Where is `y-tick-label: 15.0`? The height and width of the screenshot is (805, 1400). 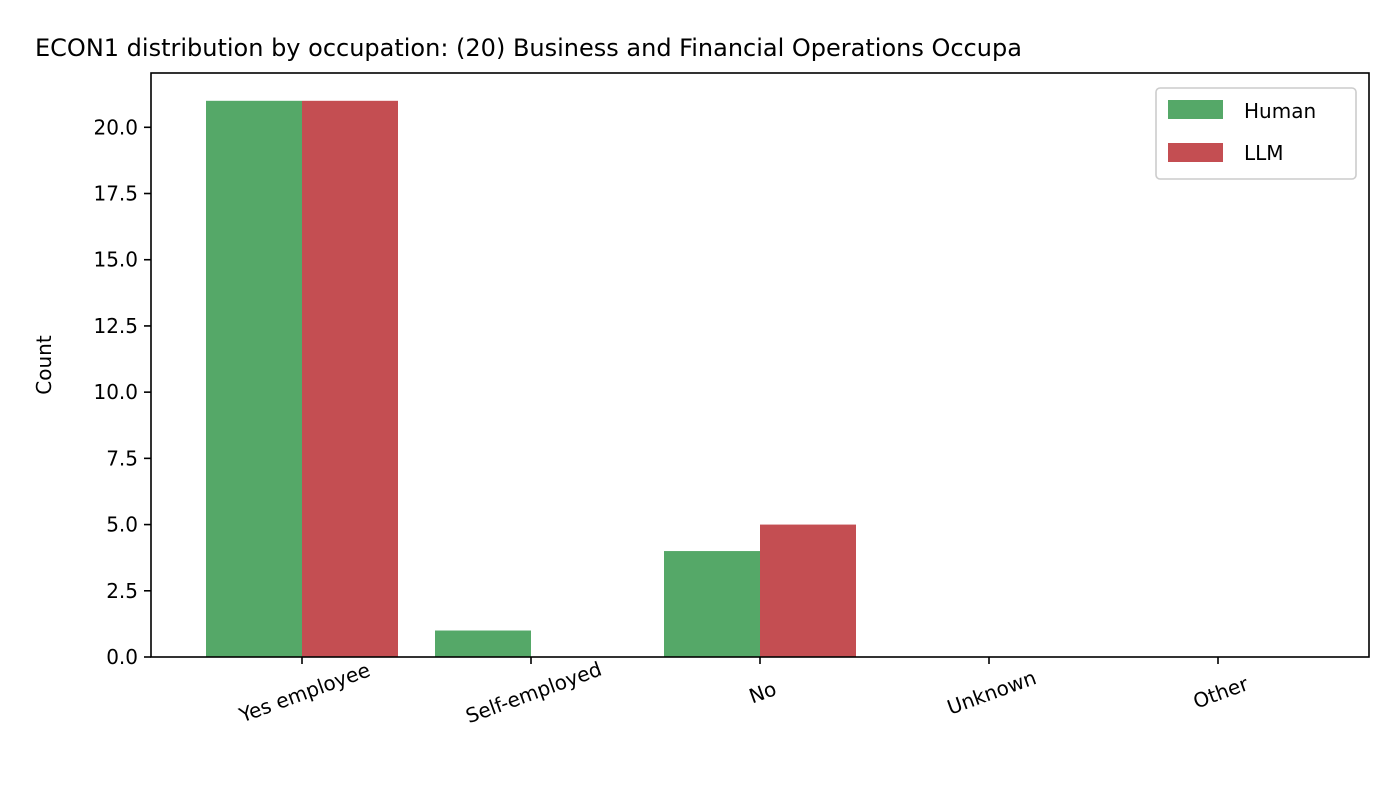
y-tick-label: 15.0 is located at coordinates (115, 260).